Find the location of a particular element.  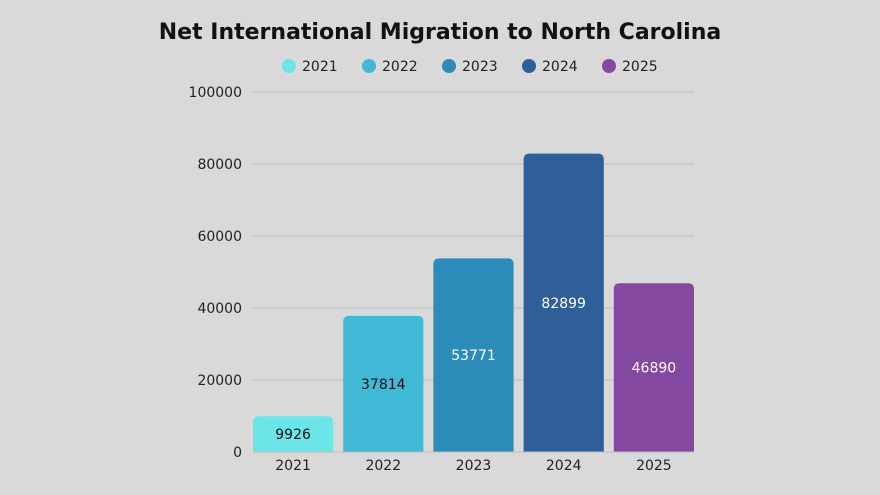

bar-2025 is located at coordinates (653, 367).